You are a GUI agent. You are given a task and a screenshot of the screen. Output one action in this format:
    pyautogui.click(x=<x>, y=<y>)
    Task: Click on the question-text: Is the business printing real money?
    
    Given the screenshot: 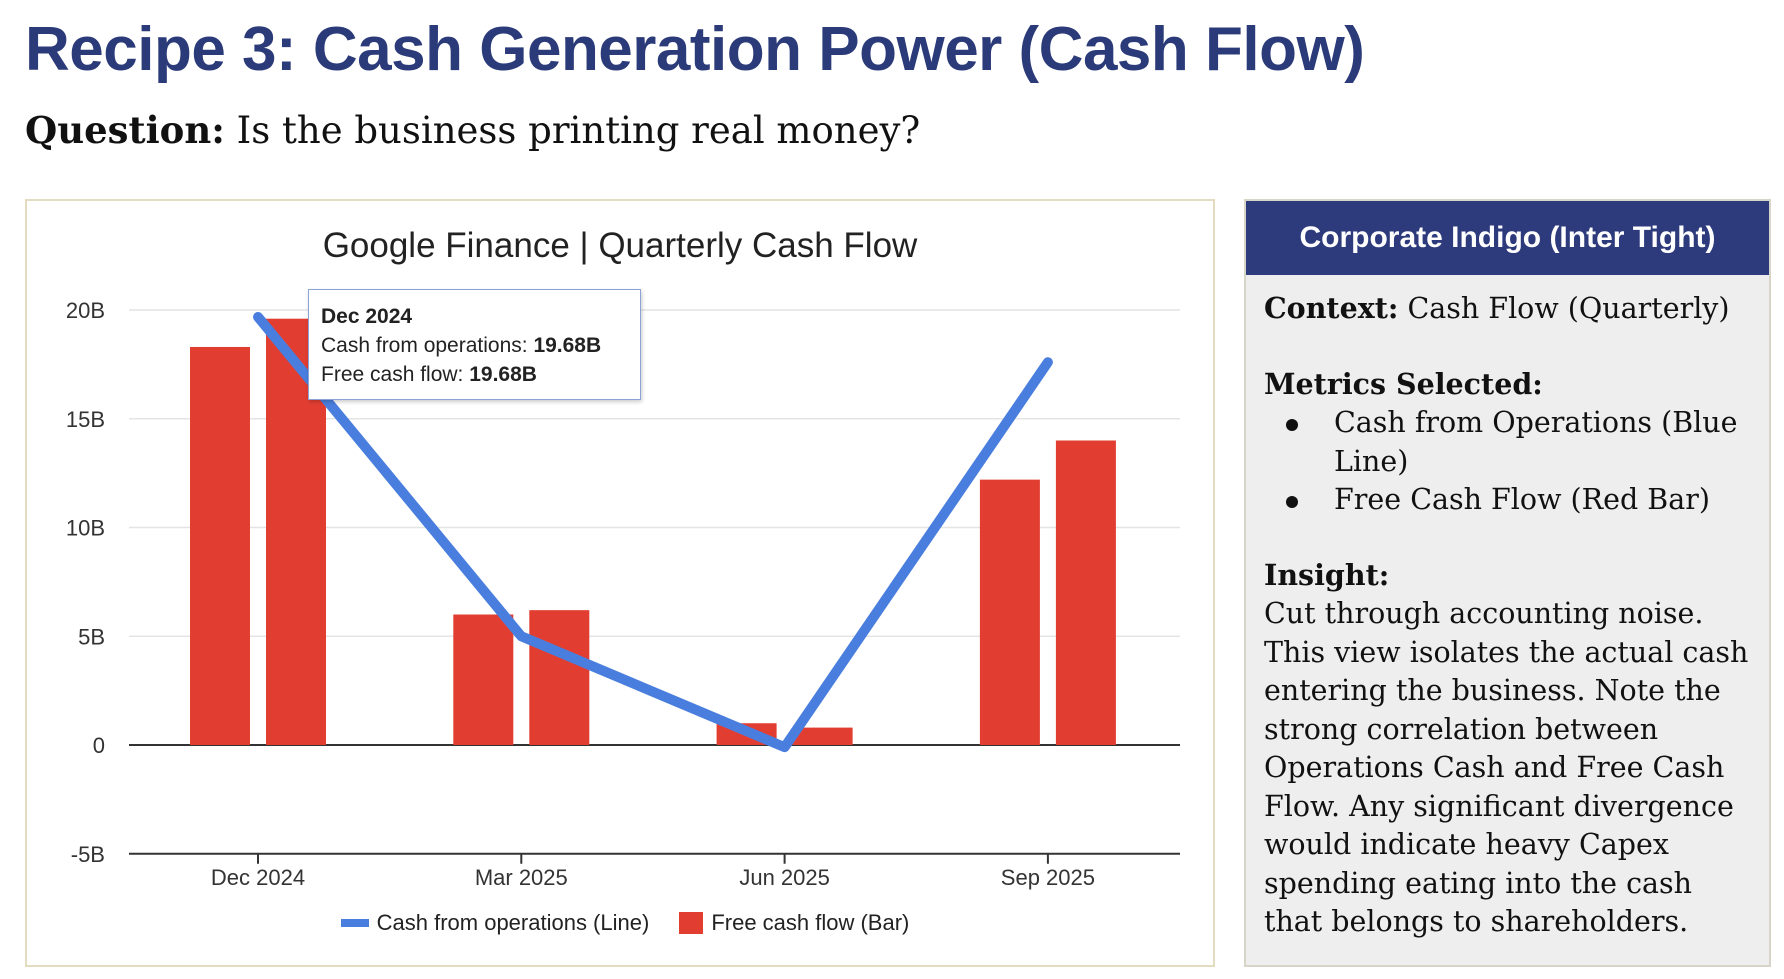 What is the action you would take?
    pyautogui.click(x=572, y=130)
    